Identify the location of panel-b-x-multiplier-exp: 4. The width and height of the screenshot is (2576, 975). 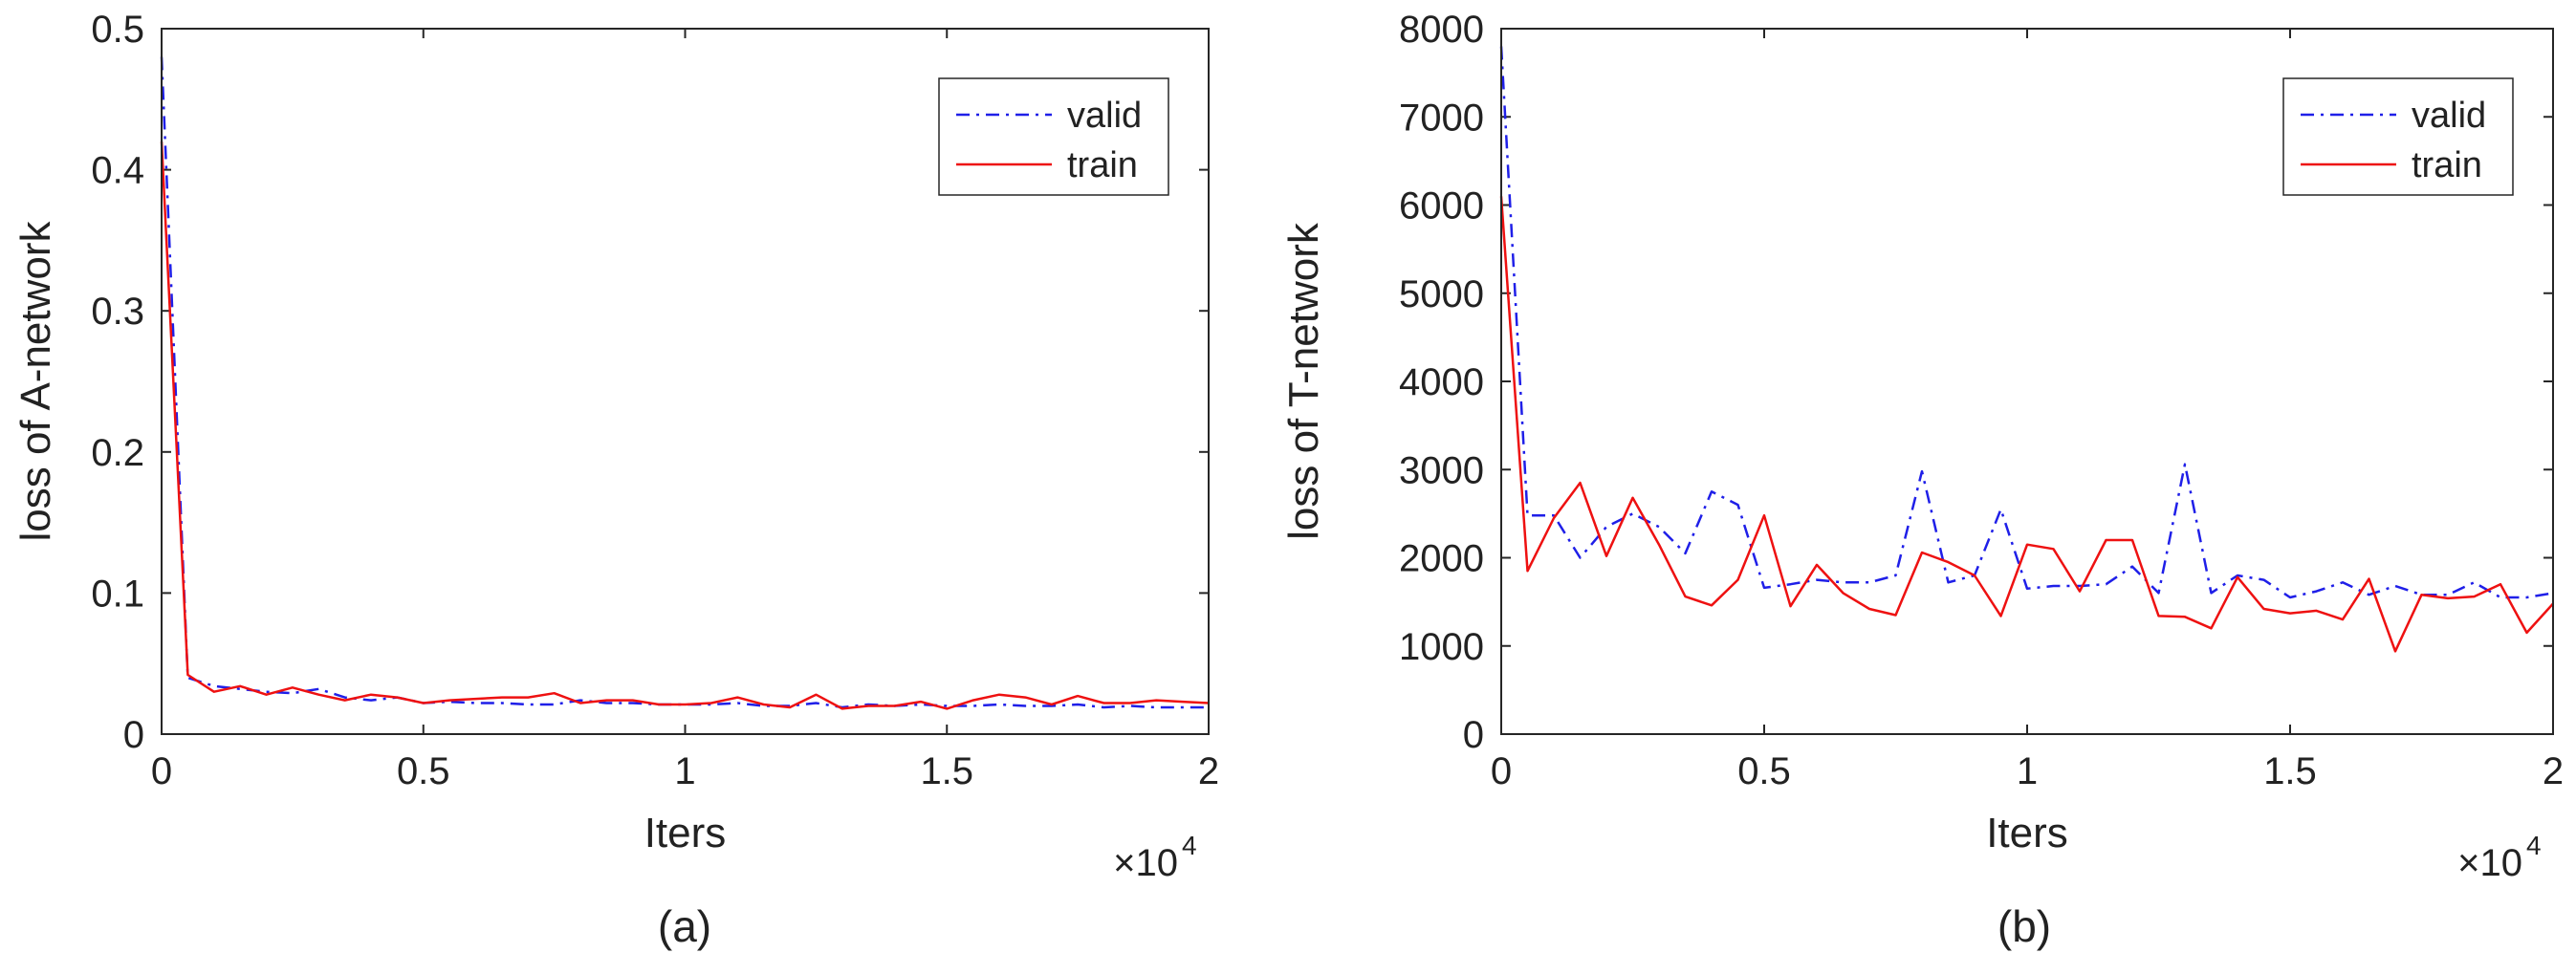
(2534, 845).